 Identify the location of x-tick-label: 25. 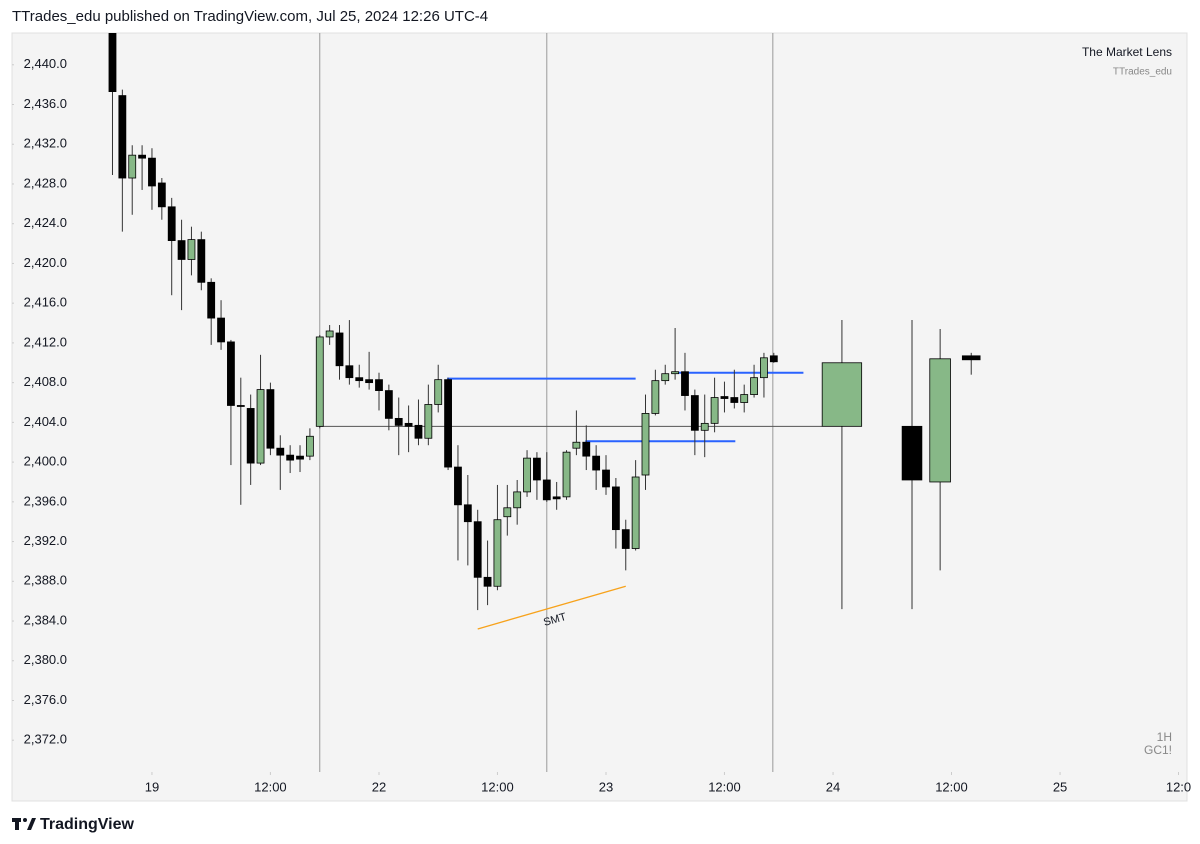
(1060, 786).